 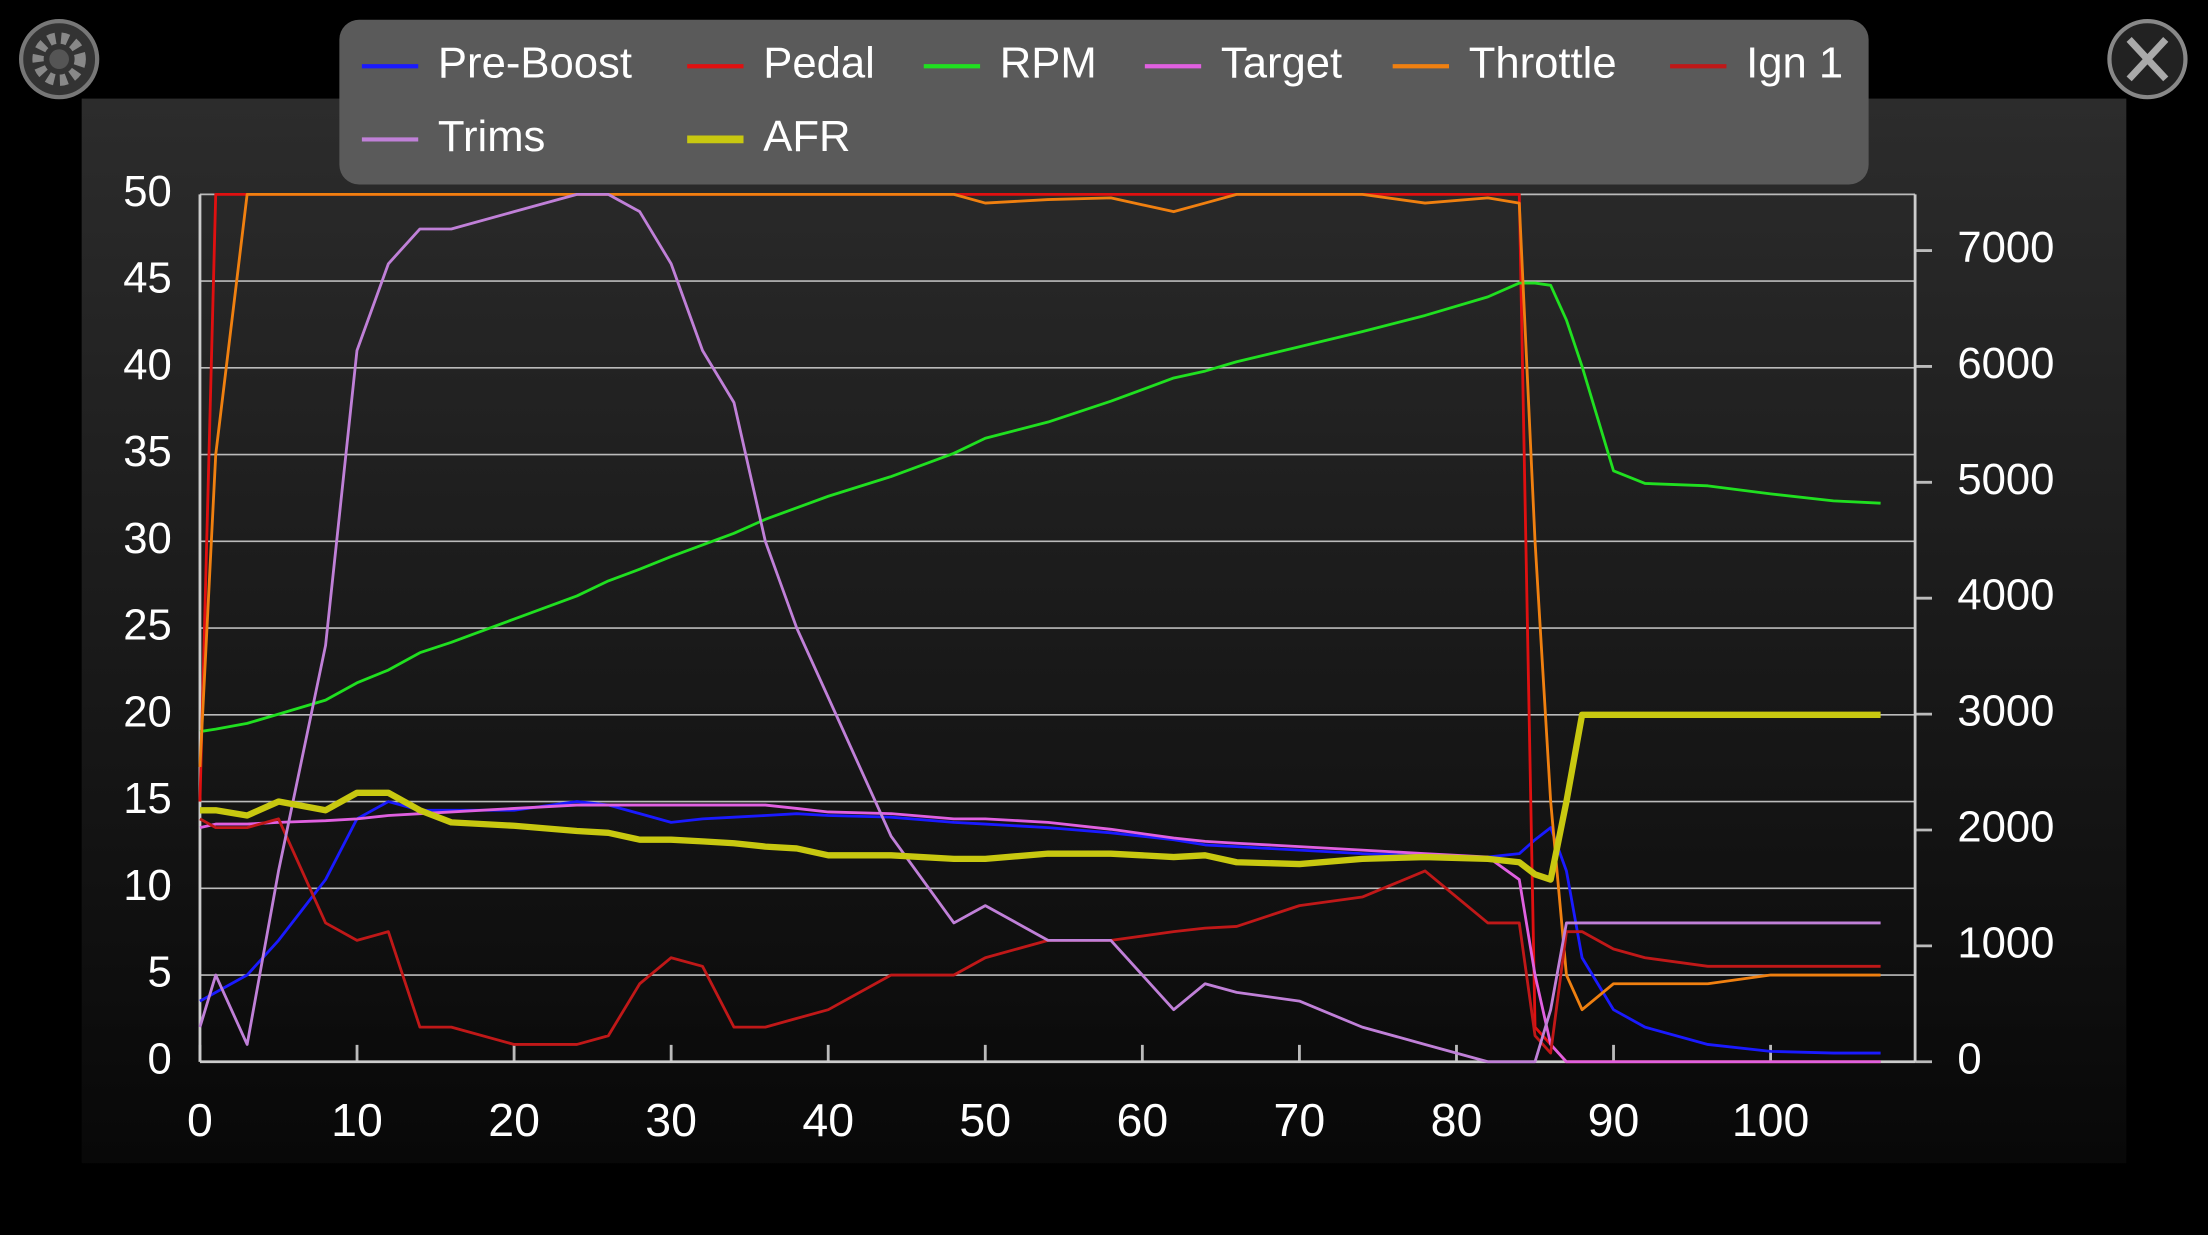 I want to click on settings-button, so click(x=59, y=59).